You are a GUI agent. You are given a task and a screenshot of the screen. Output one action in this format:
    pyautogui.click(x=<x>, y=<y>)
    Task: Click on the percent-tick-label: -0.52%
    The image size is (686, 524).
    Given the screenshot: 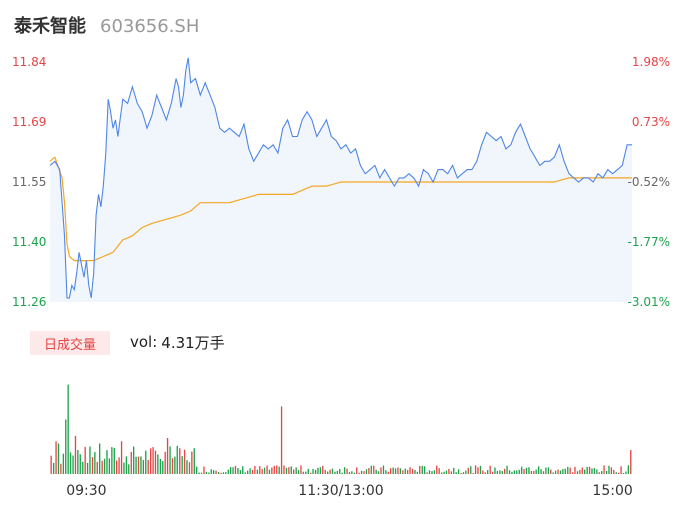 What is the action you would take?
    pyautogui.click(x=649, y=182)
    